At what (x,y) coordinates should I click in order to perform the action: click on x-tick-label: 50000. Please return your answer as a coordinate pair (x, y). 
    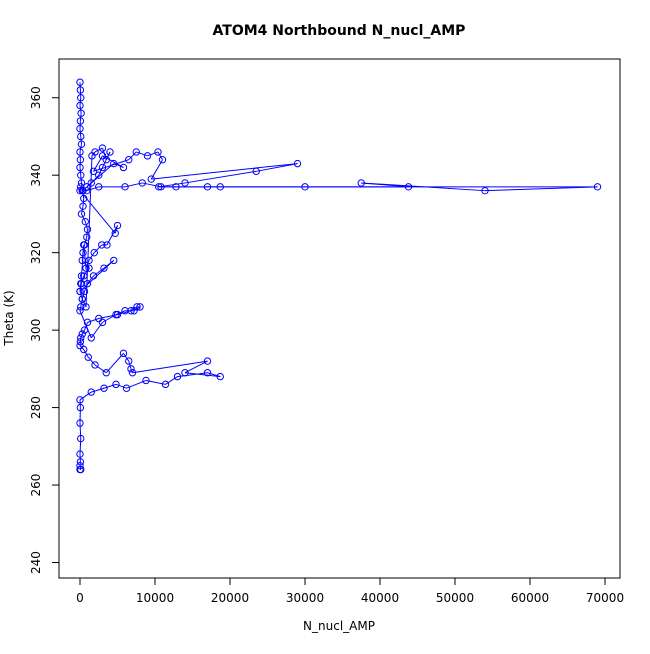
    Looking at the image, I should click on (455, 598).